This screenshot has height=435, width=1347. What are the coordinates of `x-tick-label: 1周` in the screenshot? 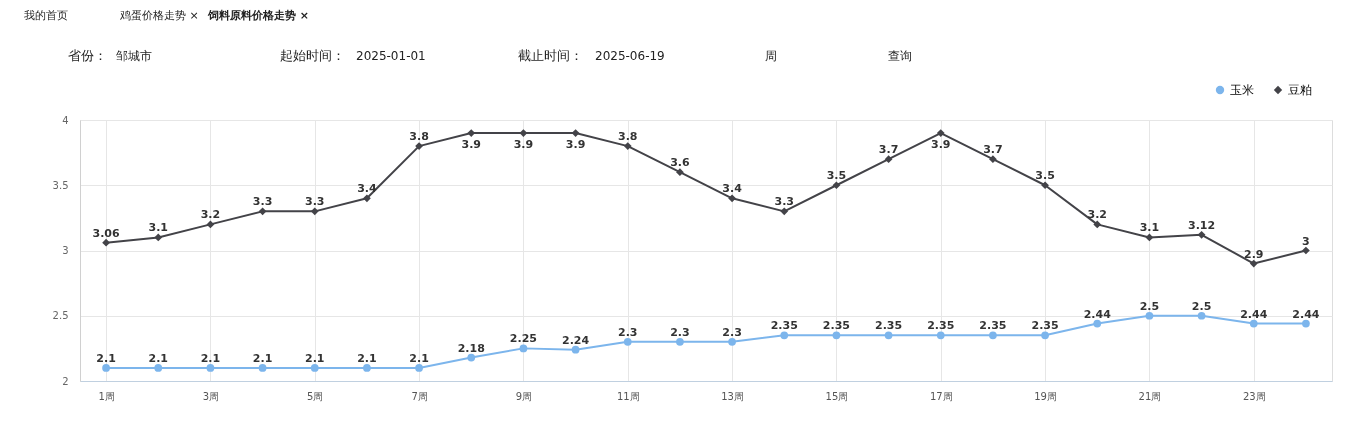 It's located at (106, 396).